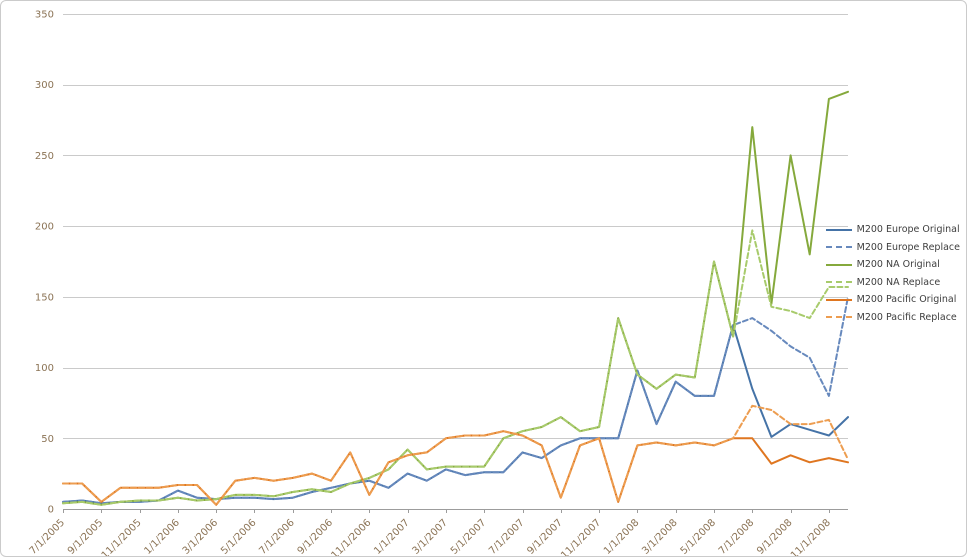  What do you see at coordinates (622, 536) in the screenshot?
I see `x-tick-label: 1/1/2008` at bounding box center [622, 536].